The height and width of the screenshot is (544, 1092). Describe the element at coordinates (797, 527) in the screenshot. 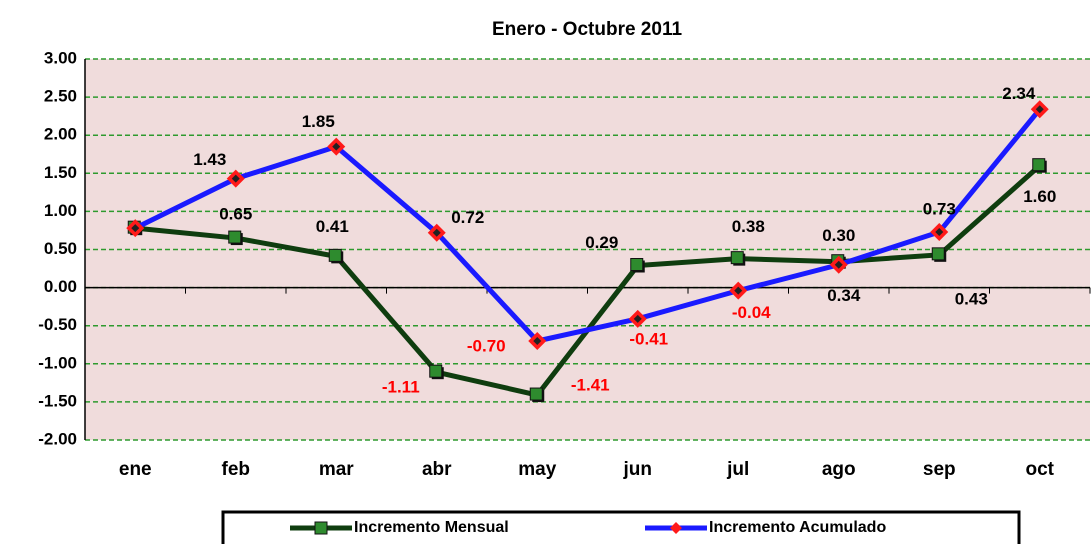

I see `legend-label: Incremento Acumulado` at that location.